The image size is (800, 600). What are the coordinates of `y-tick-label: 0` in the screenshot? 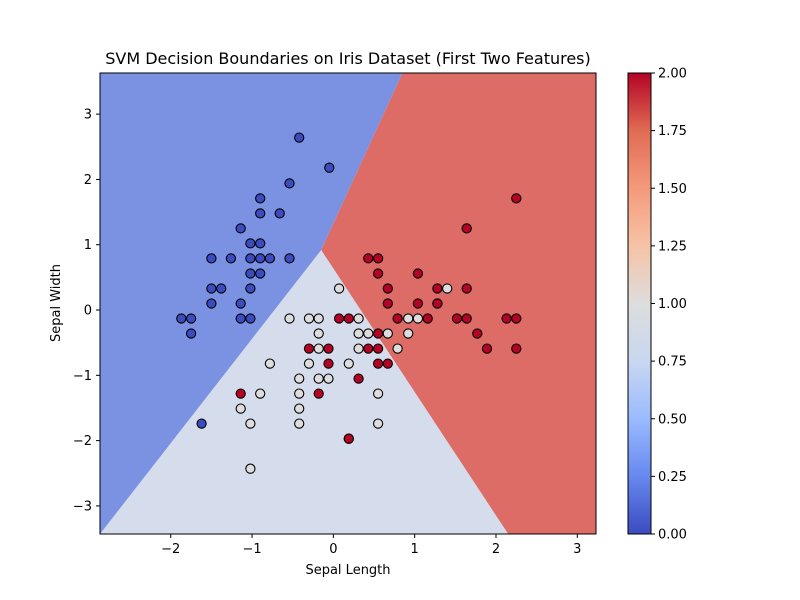 It's located at (88, 311).